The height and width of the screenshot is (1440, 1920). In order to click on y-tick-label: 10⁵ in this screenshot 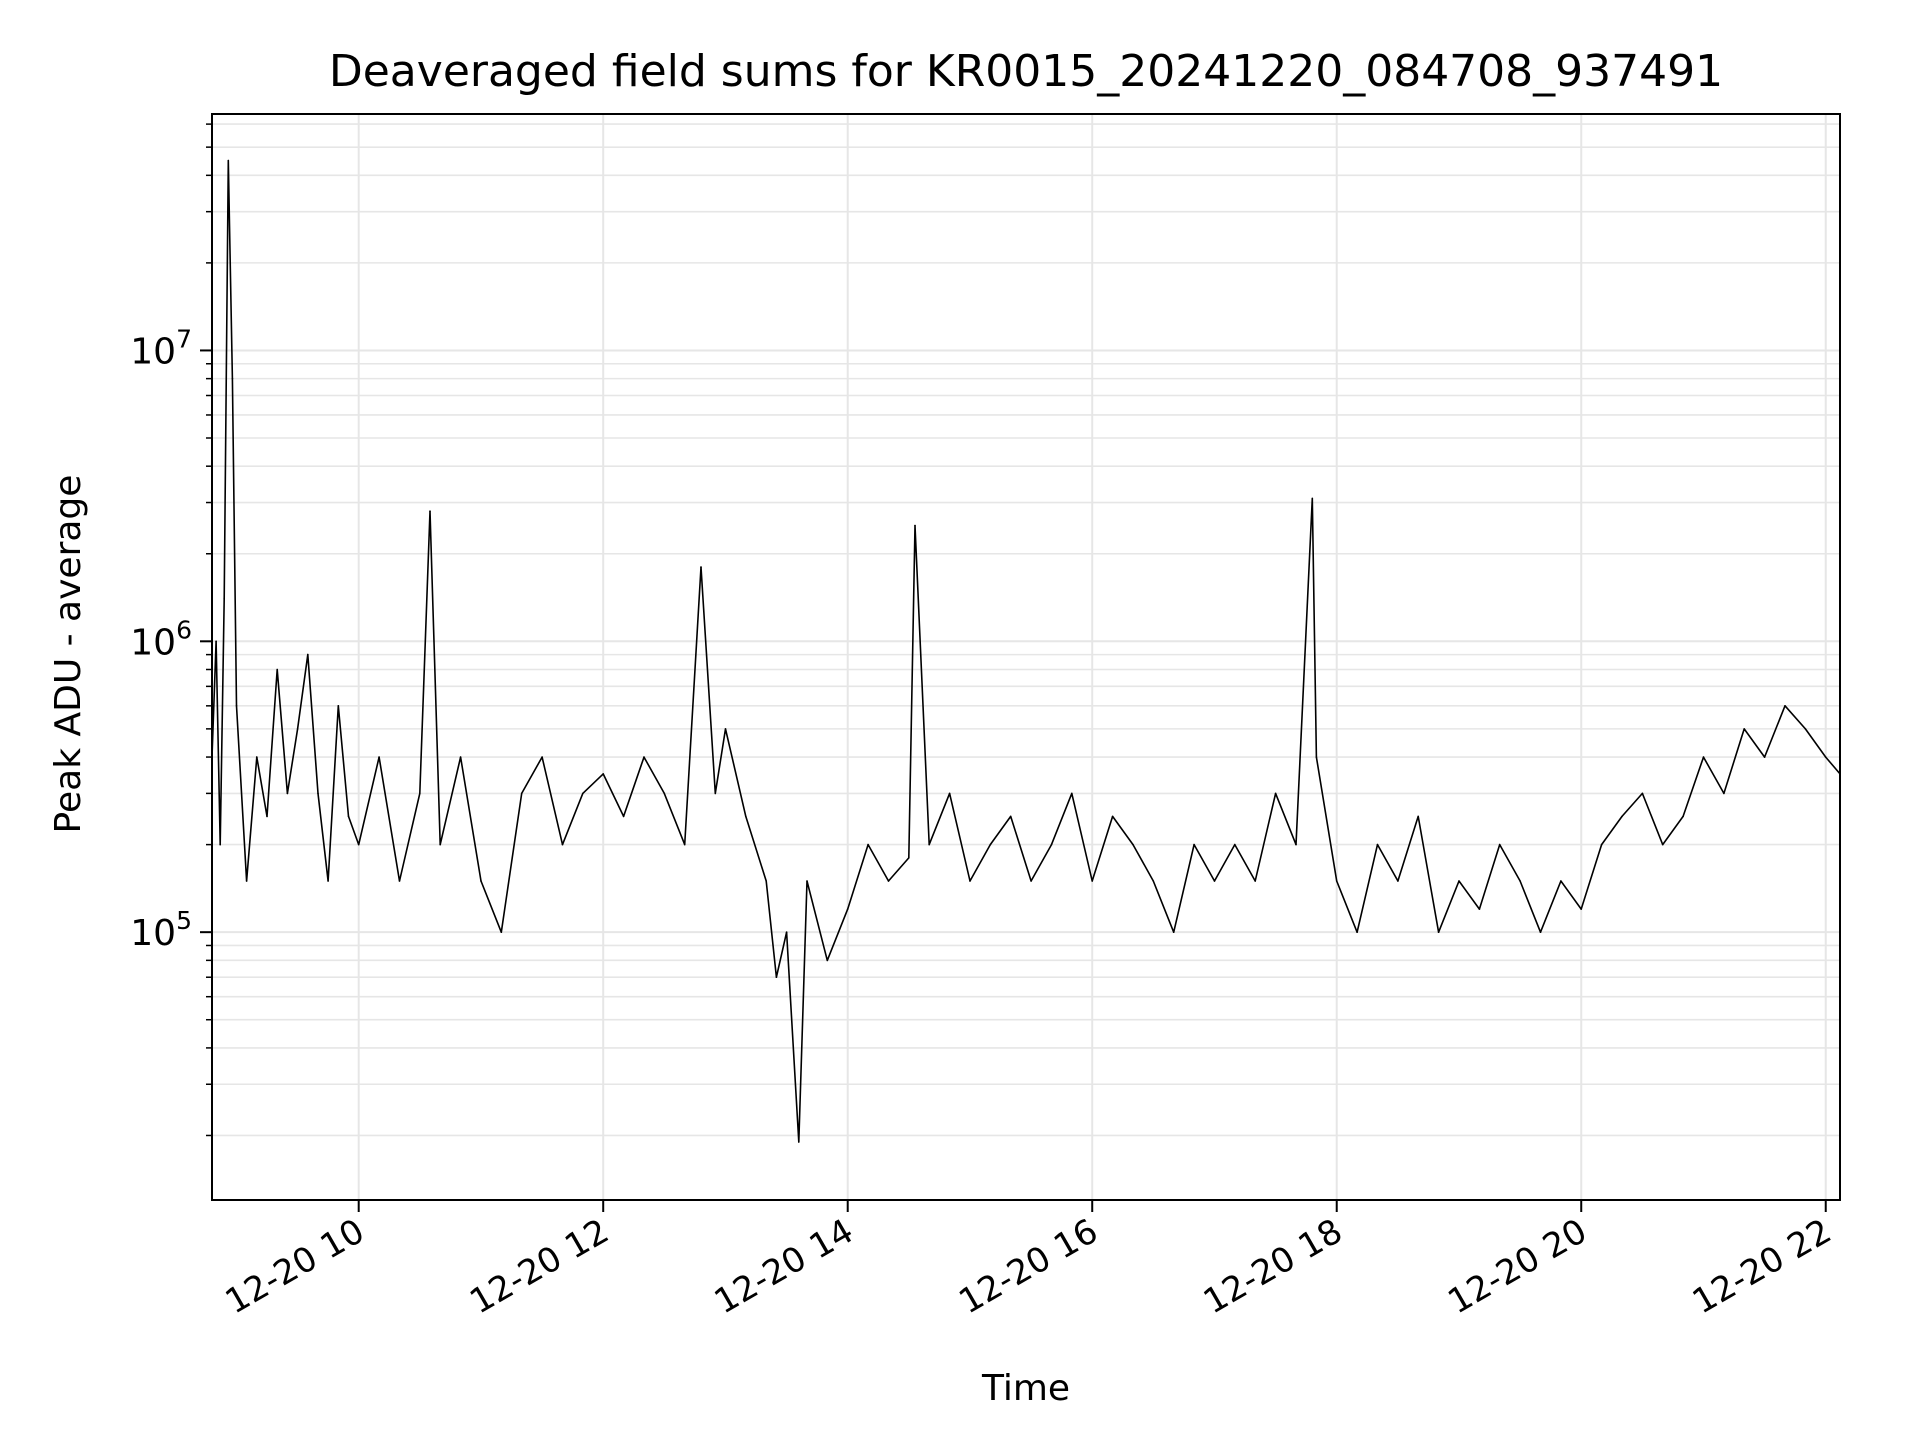, I will do `click(161, 930)`.